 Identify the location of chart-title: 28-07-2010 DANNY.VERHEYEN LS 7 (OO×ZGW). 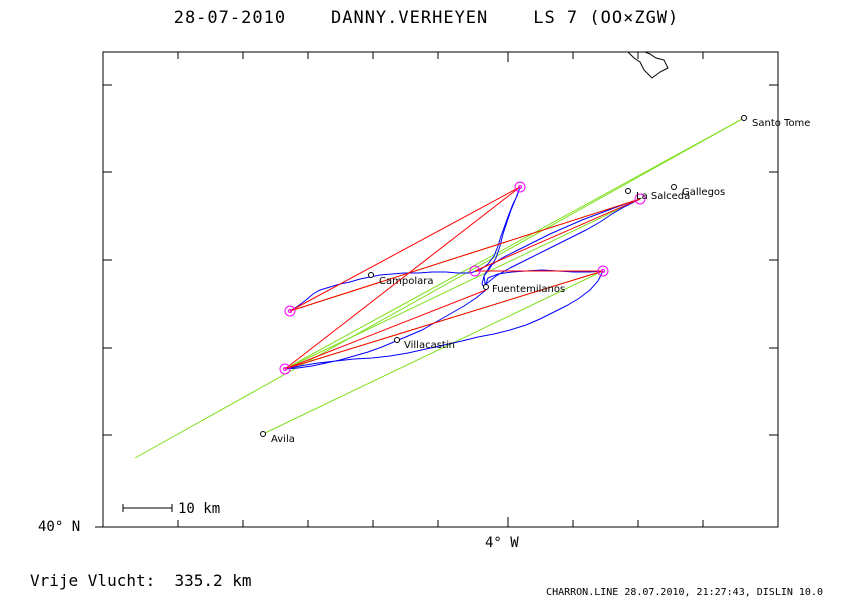
(426, 18).